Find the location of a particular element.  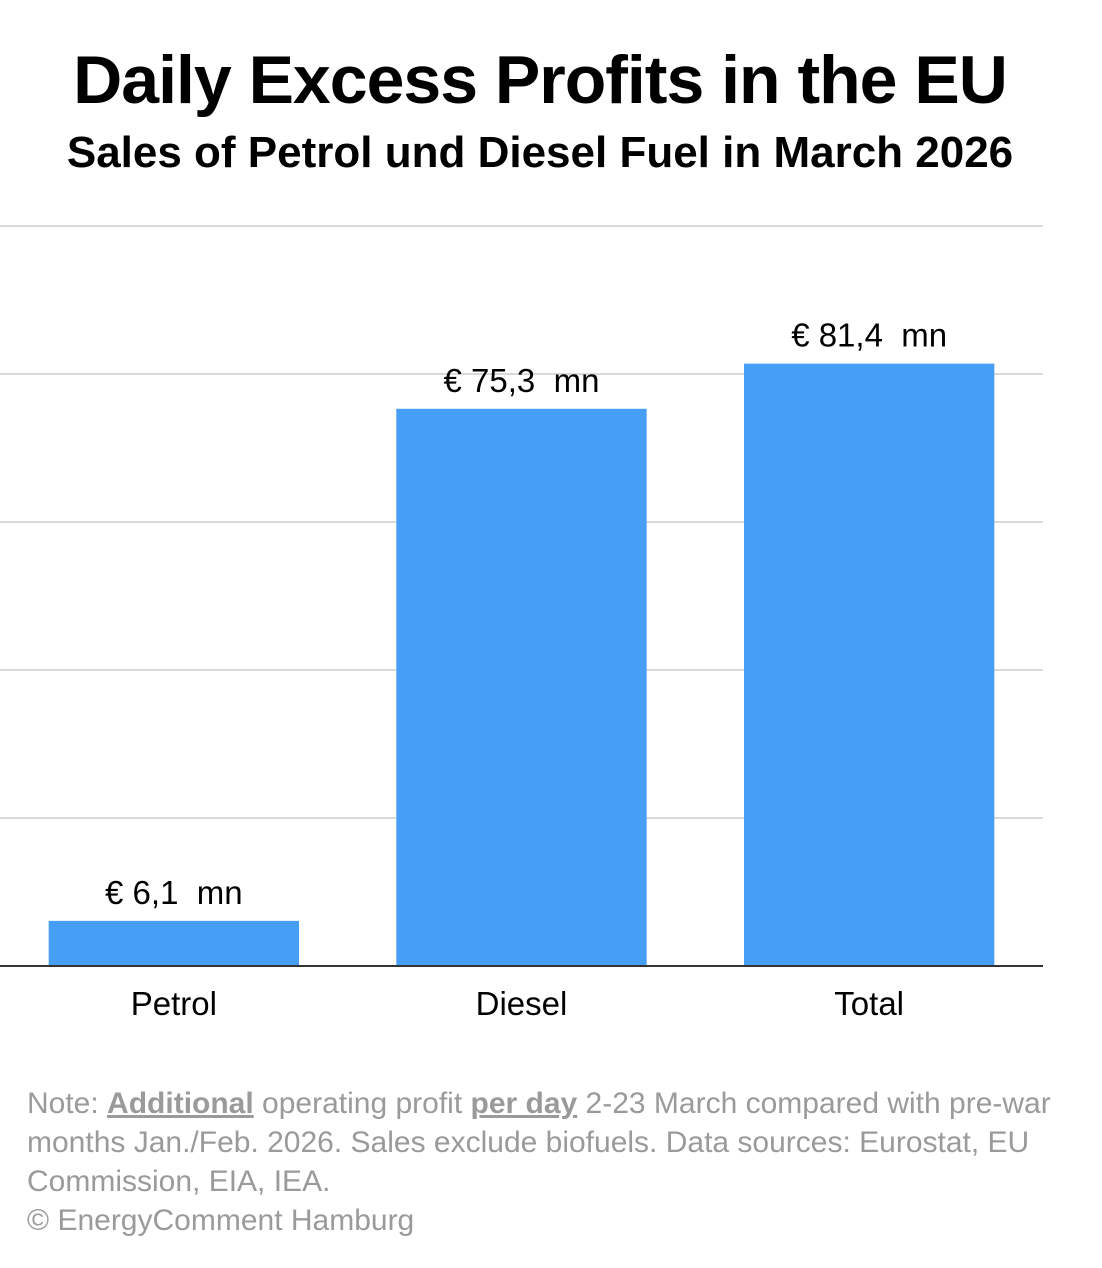

data-label: € 6,1 mn is located at coordinates (174, 892).